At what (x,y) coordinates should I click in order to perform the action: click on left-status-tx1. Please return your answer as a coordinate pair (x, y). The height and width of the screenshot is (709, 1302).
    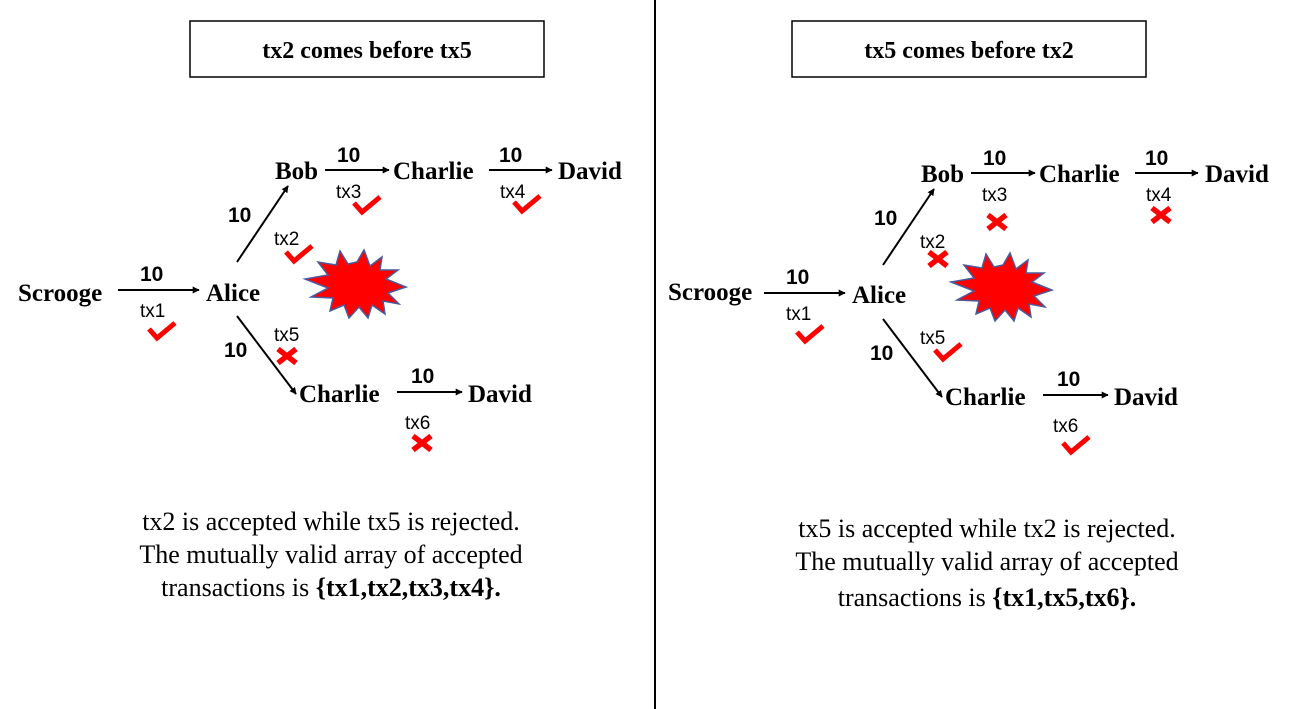
    Looking at the image, I should click on (162, 331).